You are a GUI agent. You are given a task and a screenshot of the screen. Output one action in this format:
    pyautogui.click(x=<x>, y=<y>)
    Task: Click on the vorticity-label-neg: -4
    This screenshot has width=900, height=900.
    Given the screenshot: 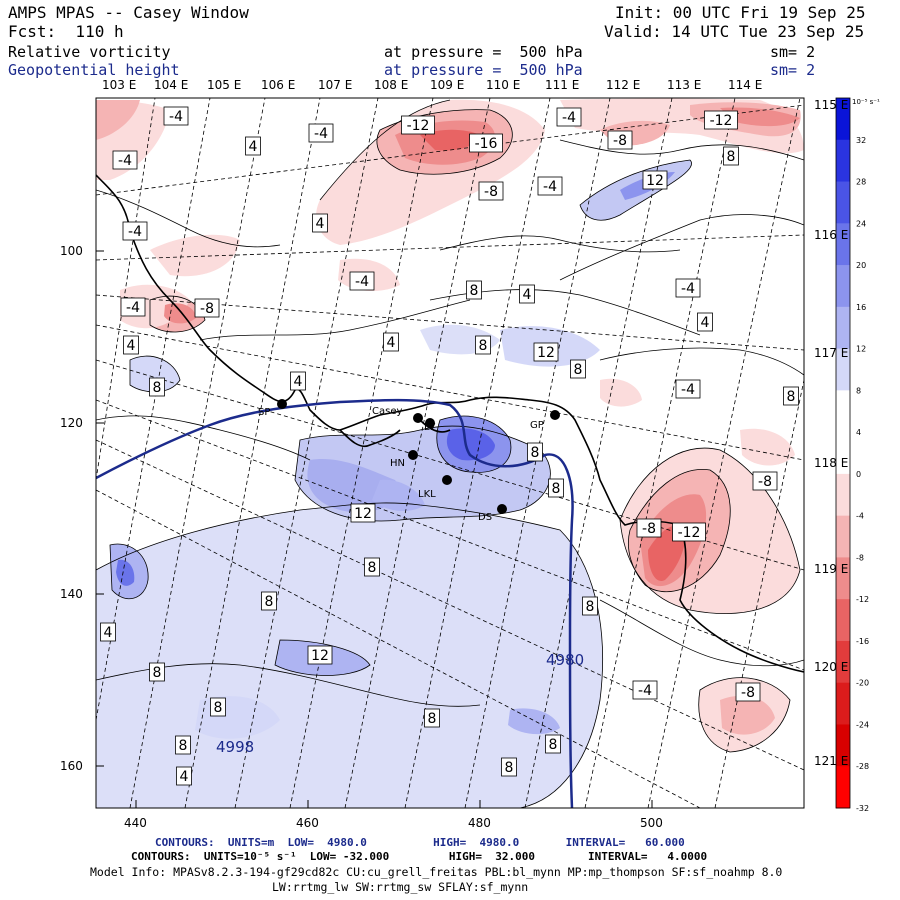 What is the action you would take?
    pyautogui.click(x=176, y=117)
    